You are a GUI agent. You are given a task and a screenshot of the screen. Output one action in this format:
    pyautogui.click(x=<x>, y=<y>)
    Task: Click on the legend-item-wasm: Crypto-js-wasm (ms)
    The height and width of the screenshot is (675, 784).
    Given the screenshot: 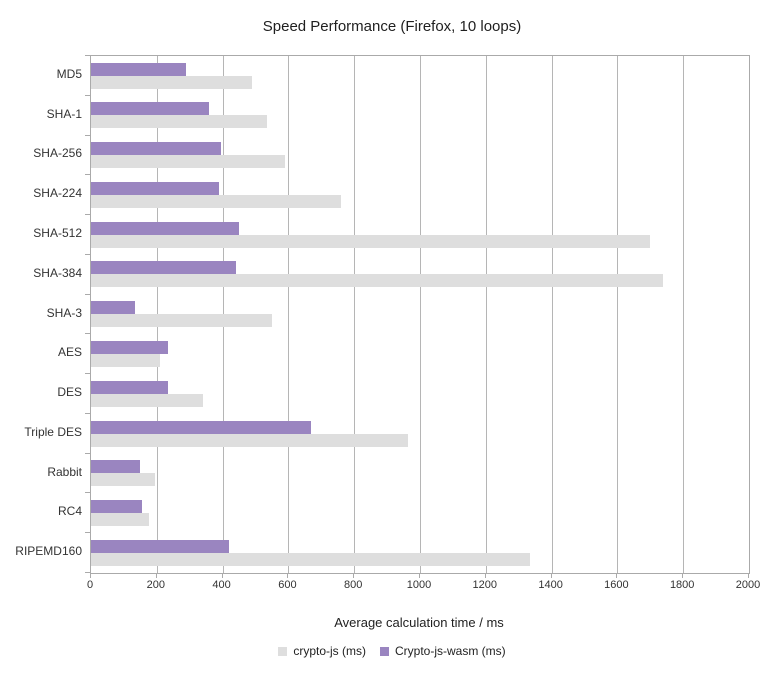 What is the action you would take?
    pyautogui.click(x=443, y=651)
    